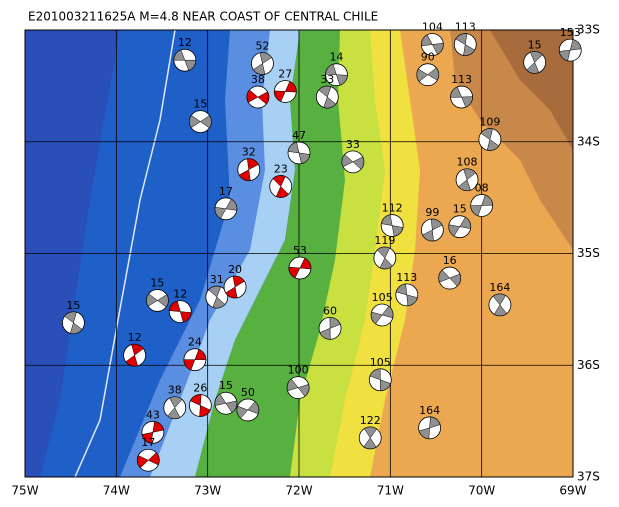 The width and height of the screenshot is (619, 507). What do you see at coordinates (226, 191) in the screenshot?
I see `depth-label: 17` at bounding box center [226, 191].